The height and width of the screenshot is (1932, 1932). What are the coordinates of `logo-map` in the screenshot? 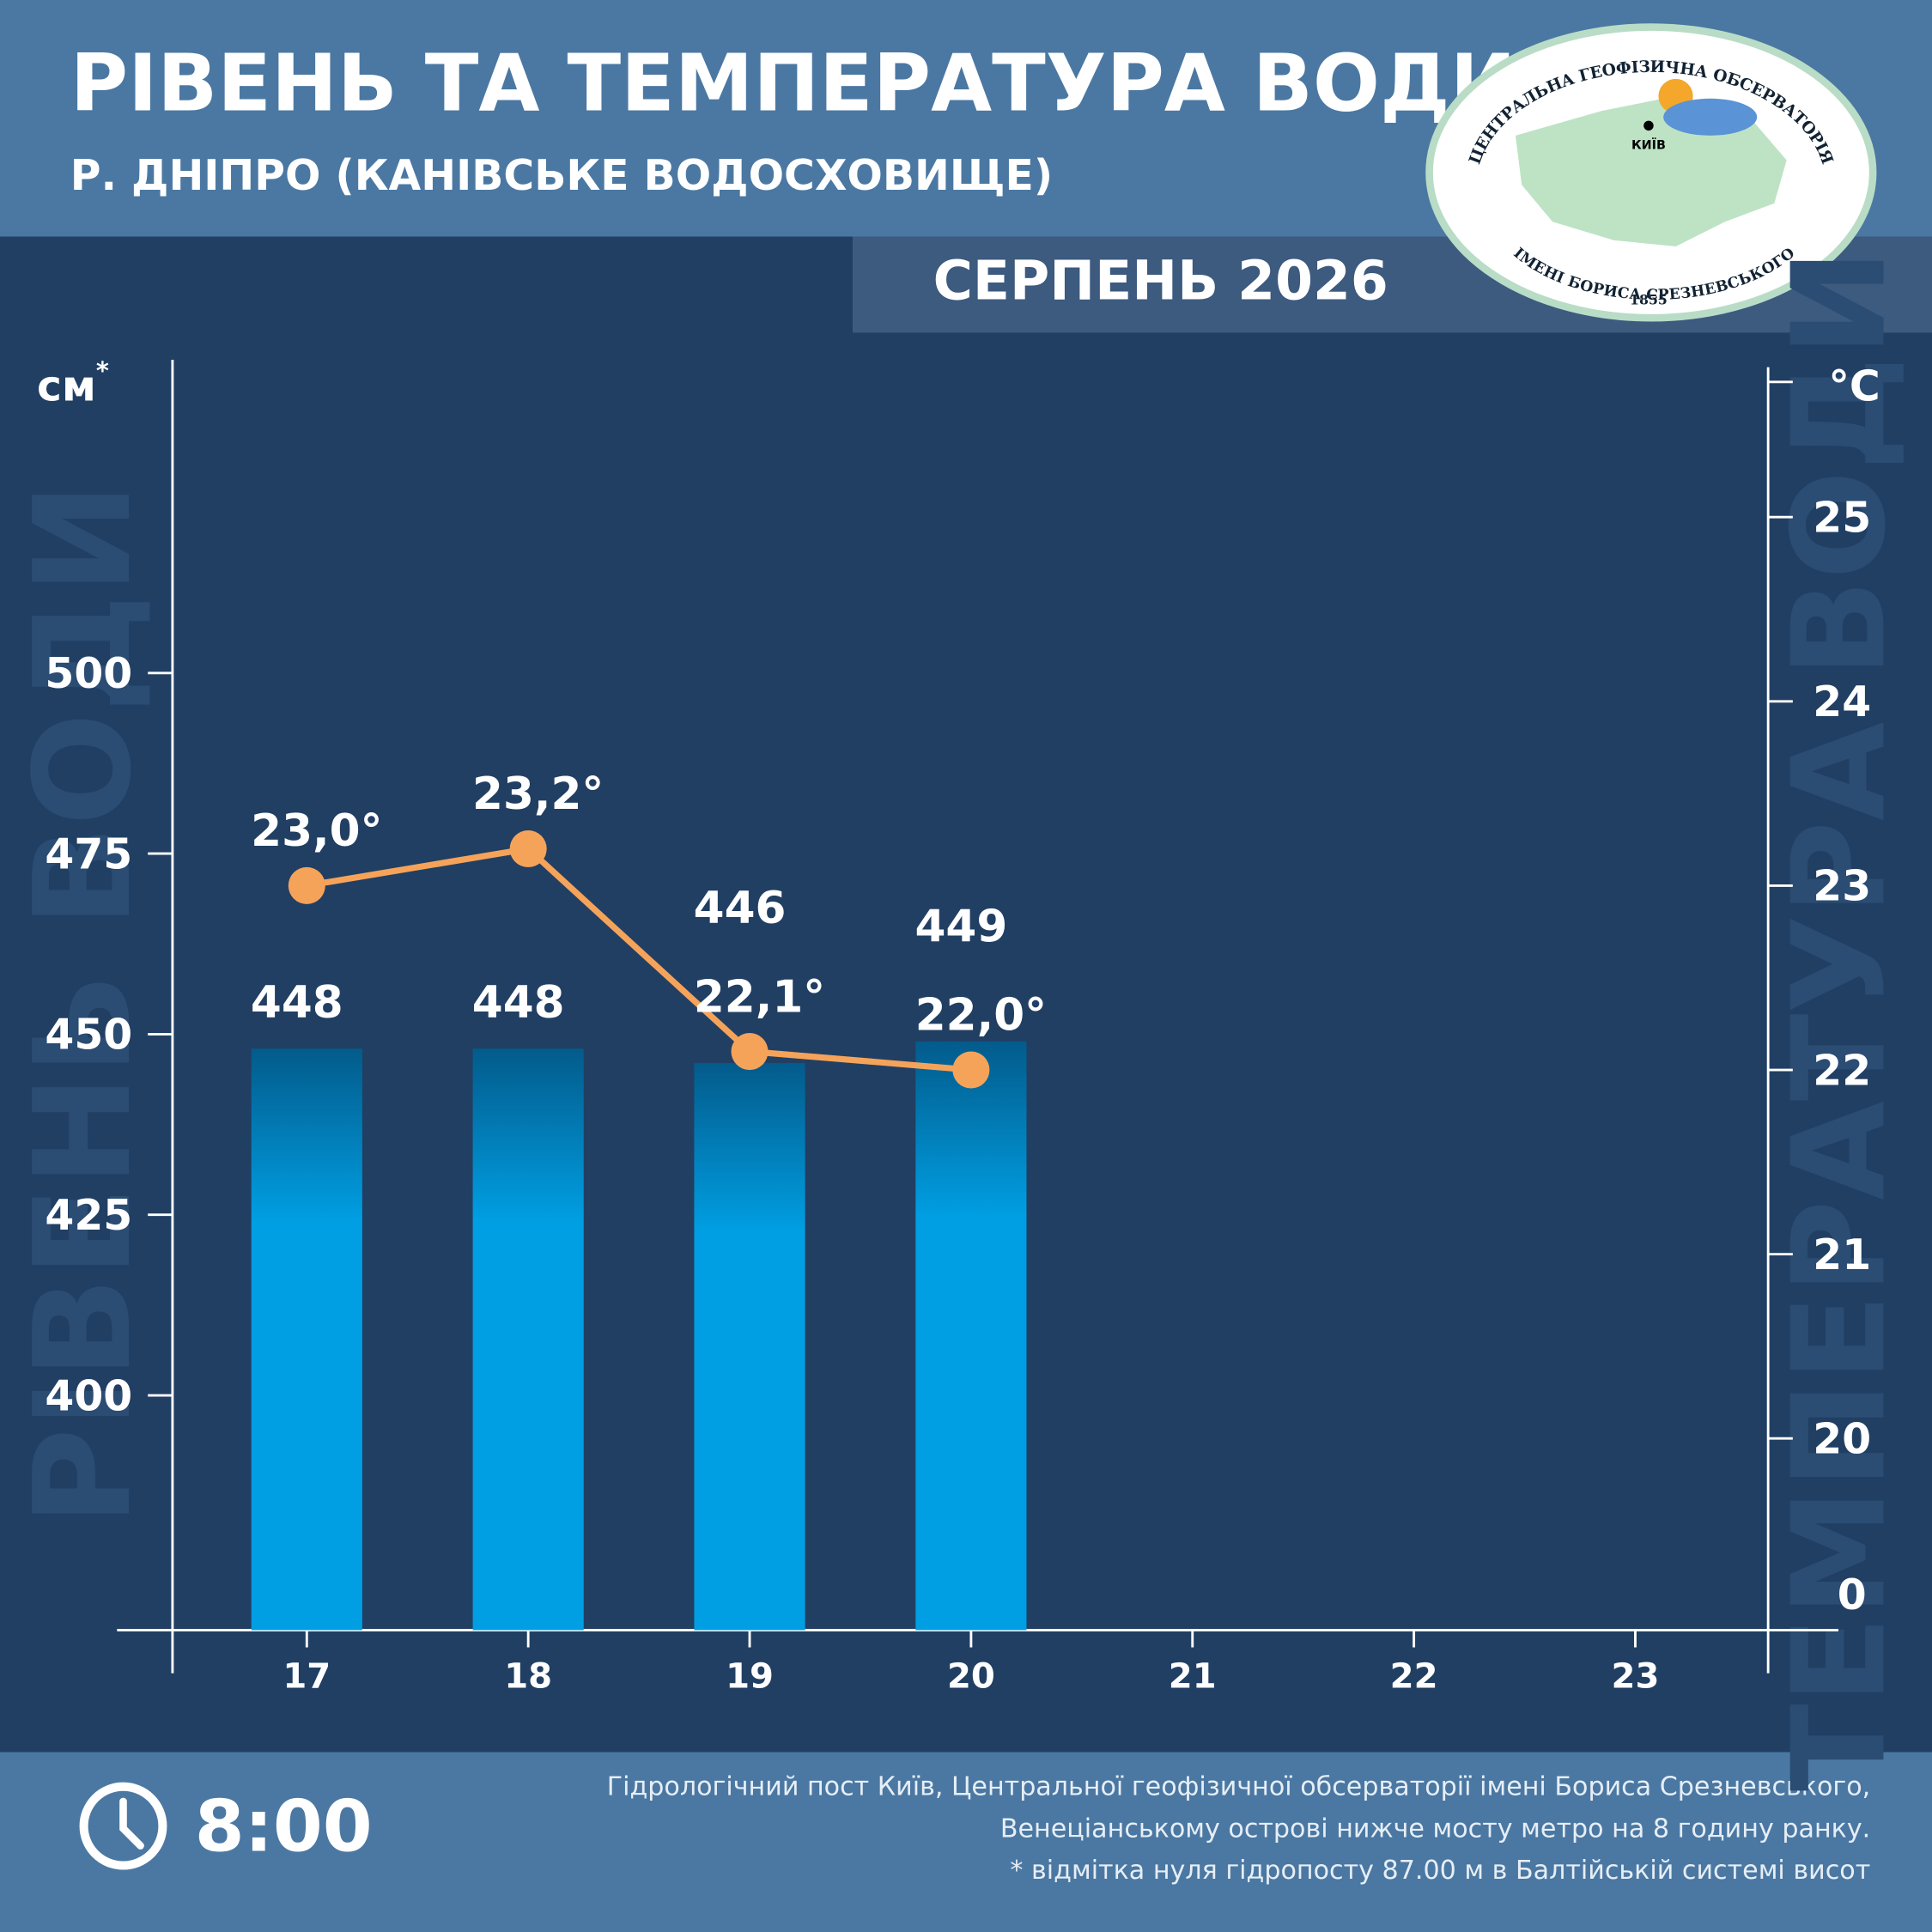 It's located at (1651, 172).